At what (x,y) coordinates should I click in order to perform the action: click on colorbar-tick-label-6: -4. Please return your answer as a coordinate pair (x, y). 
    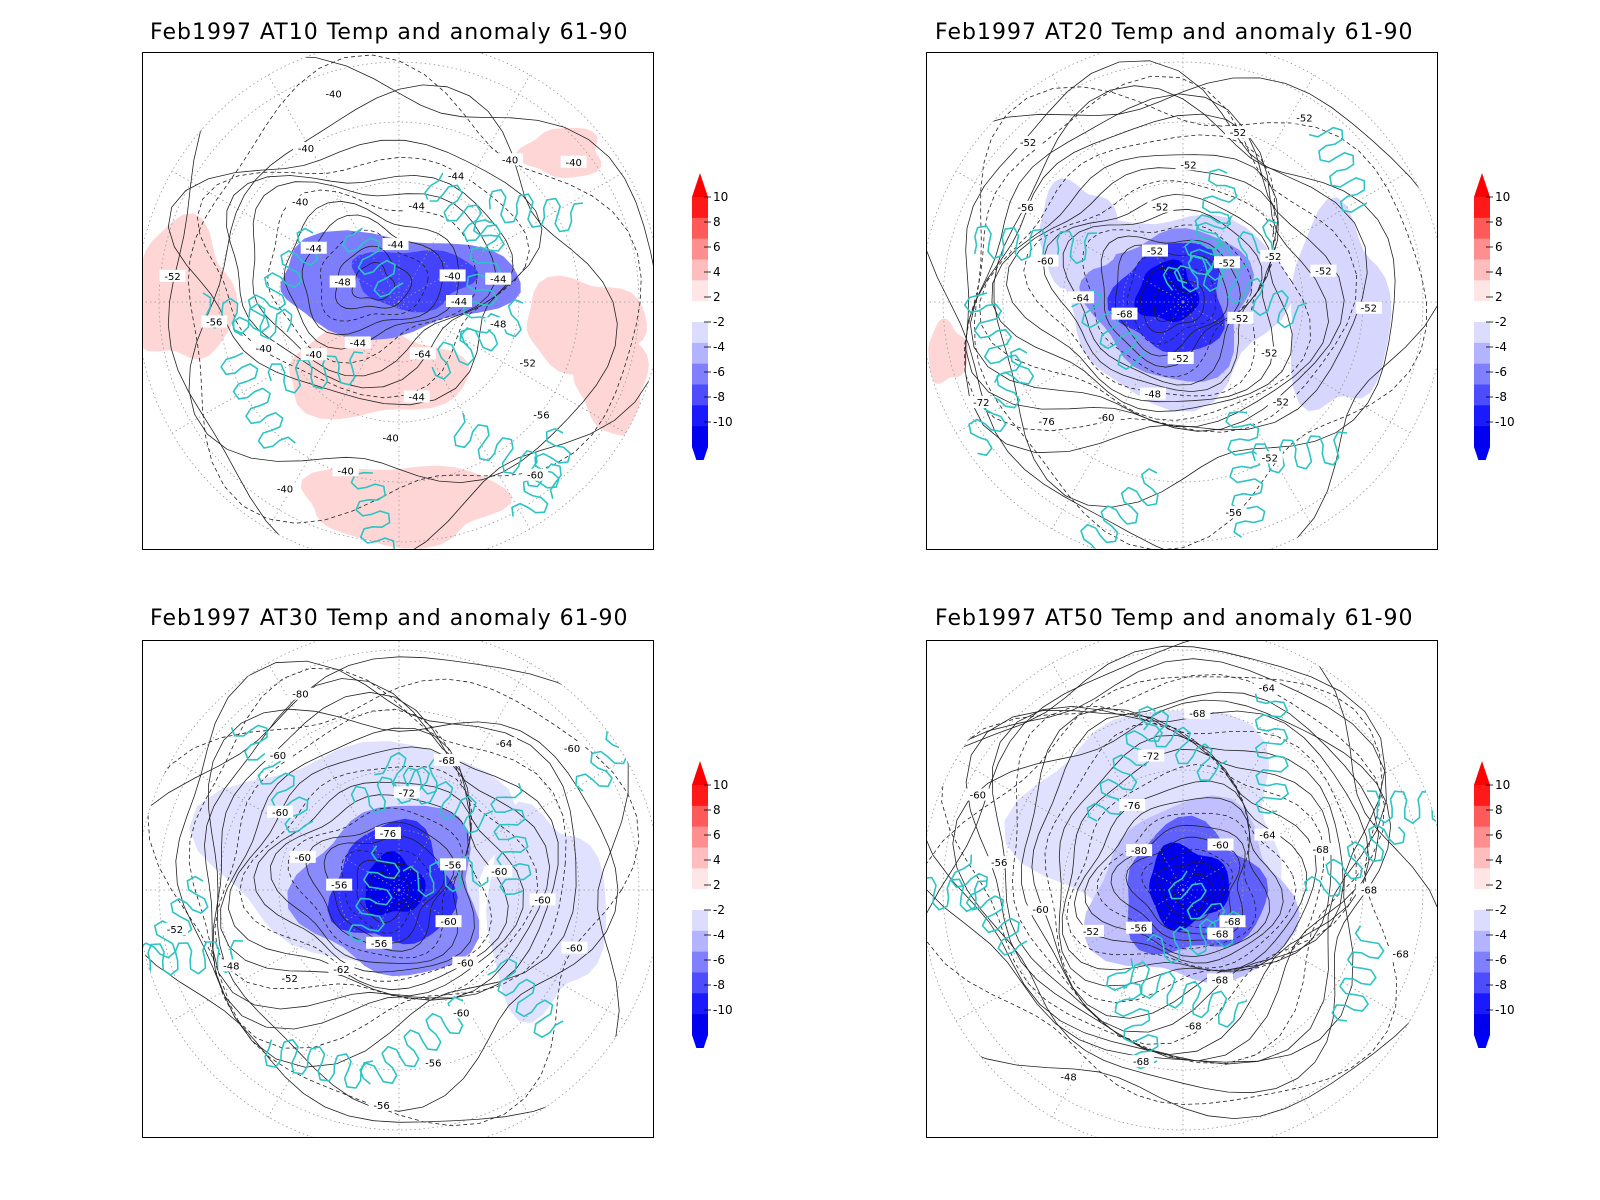
    Looking at the image, I should click on (719, 935).